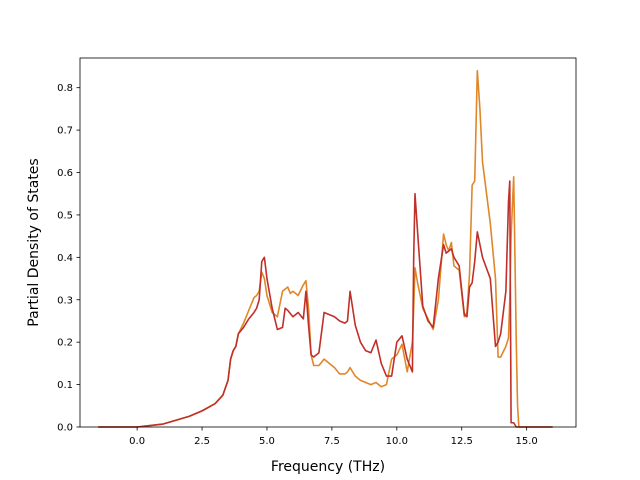 The width and height of the screenshot is (640, 480). I want to click on x-tick-label: 15.0, so click(527, 441).